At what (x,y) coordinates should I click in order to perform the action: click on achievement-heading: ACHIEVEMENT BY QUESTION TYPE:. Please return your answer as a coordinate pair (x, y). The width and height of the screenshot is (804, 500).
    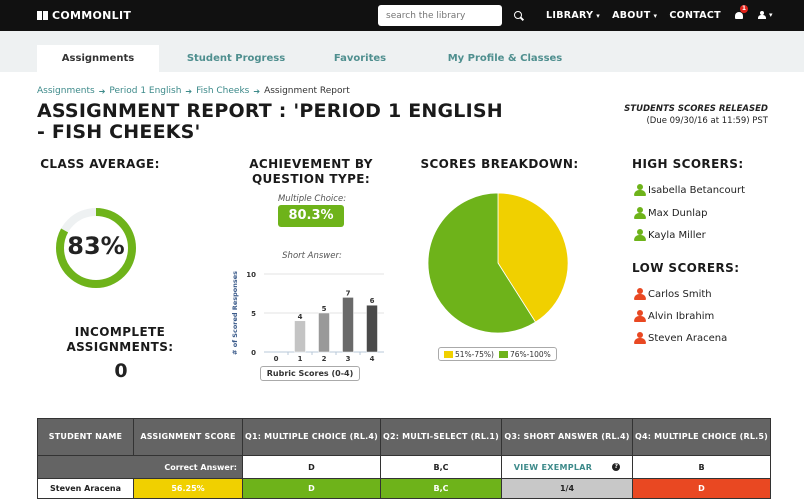
    Looking at the image, I should click on (311, 171).